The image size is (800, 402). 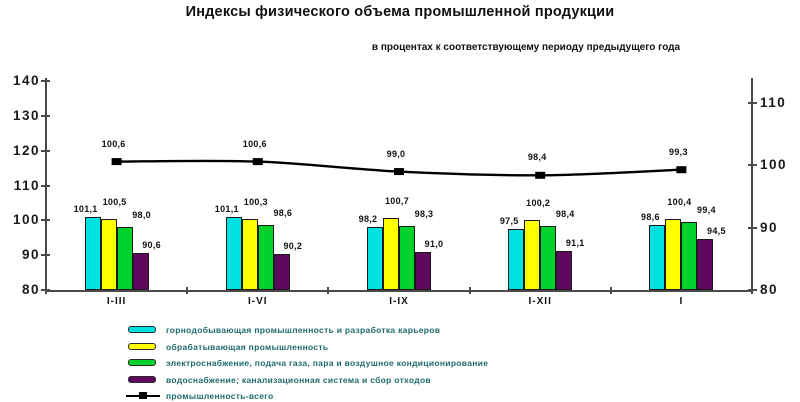 I want to click on bar-value-label: 90,2, so click(x=293, y=246).